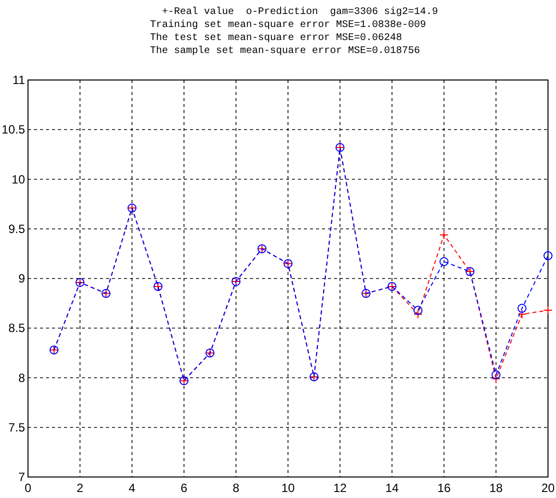  What do you see at coordinates (288, 488) in the screenshot?
I see `x-tick-label: 10` at bounding box center [288, 488].